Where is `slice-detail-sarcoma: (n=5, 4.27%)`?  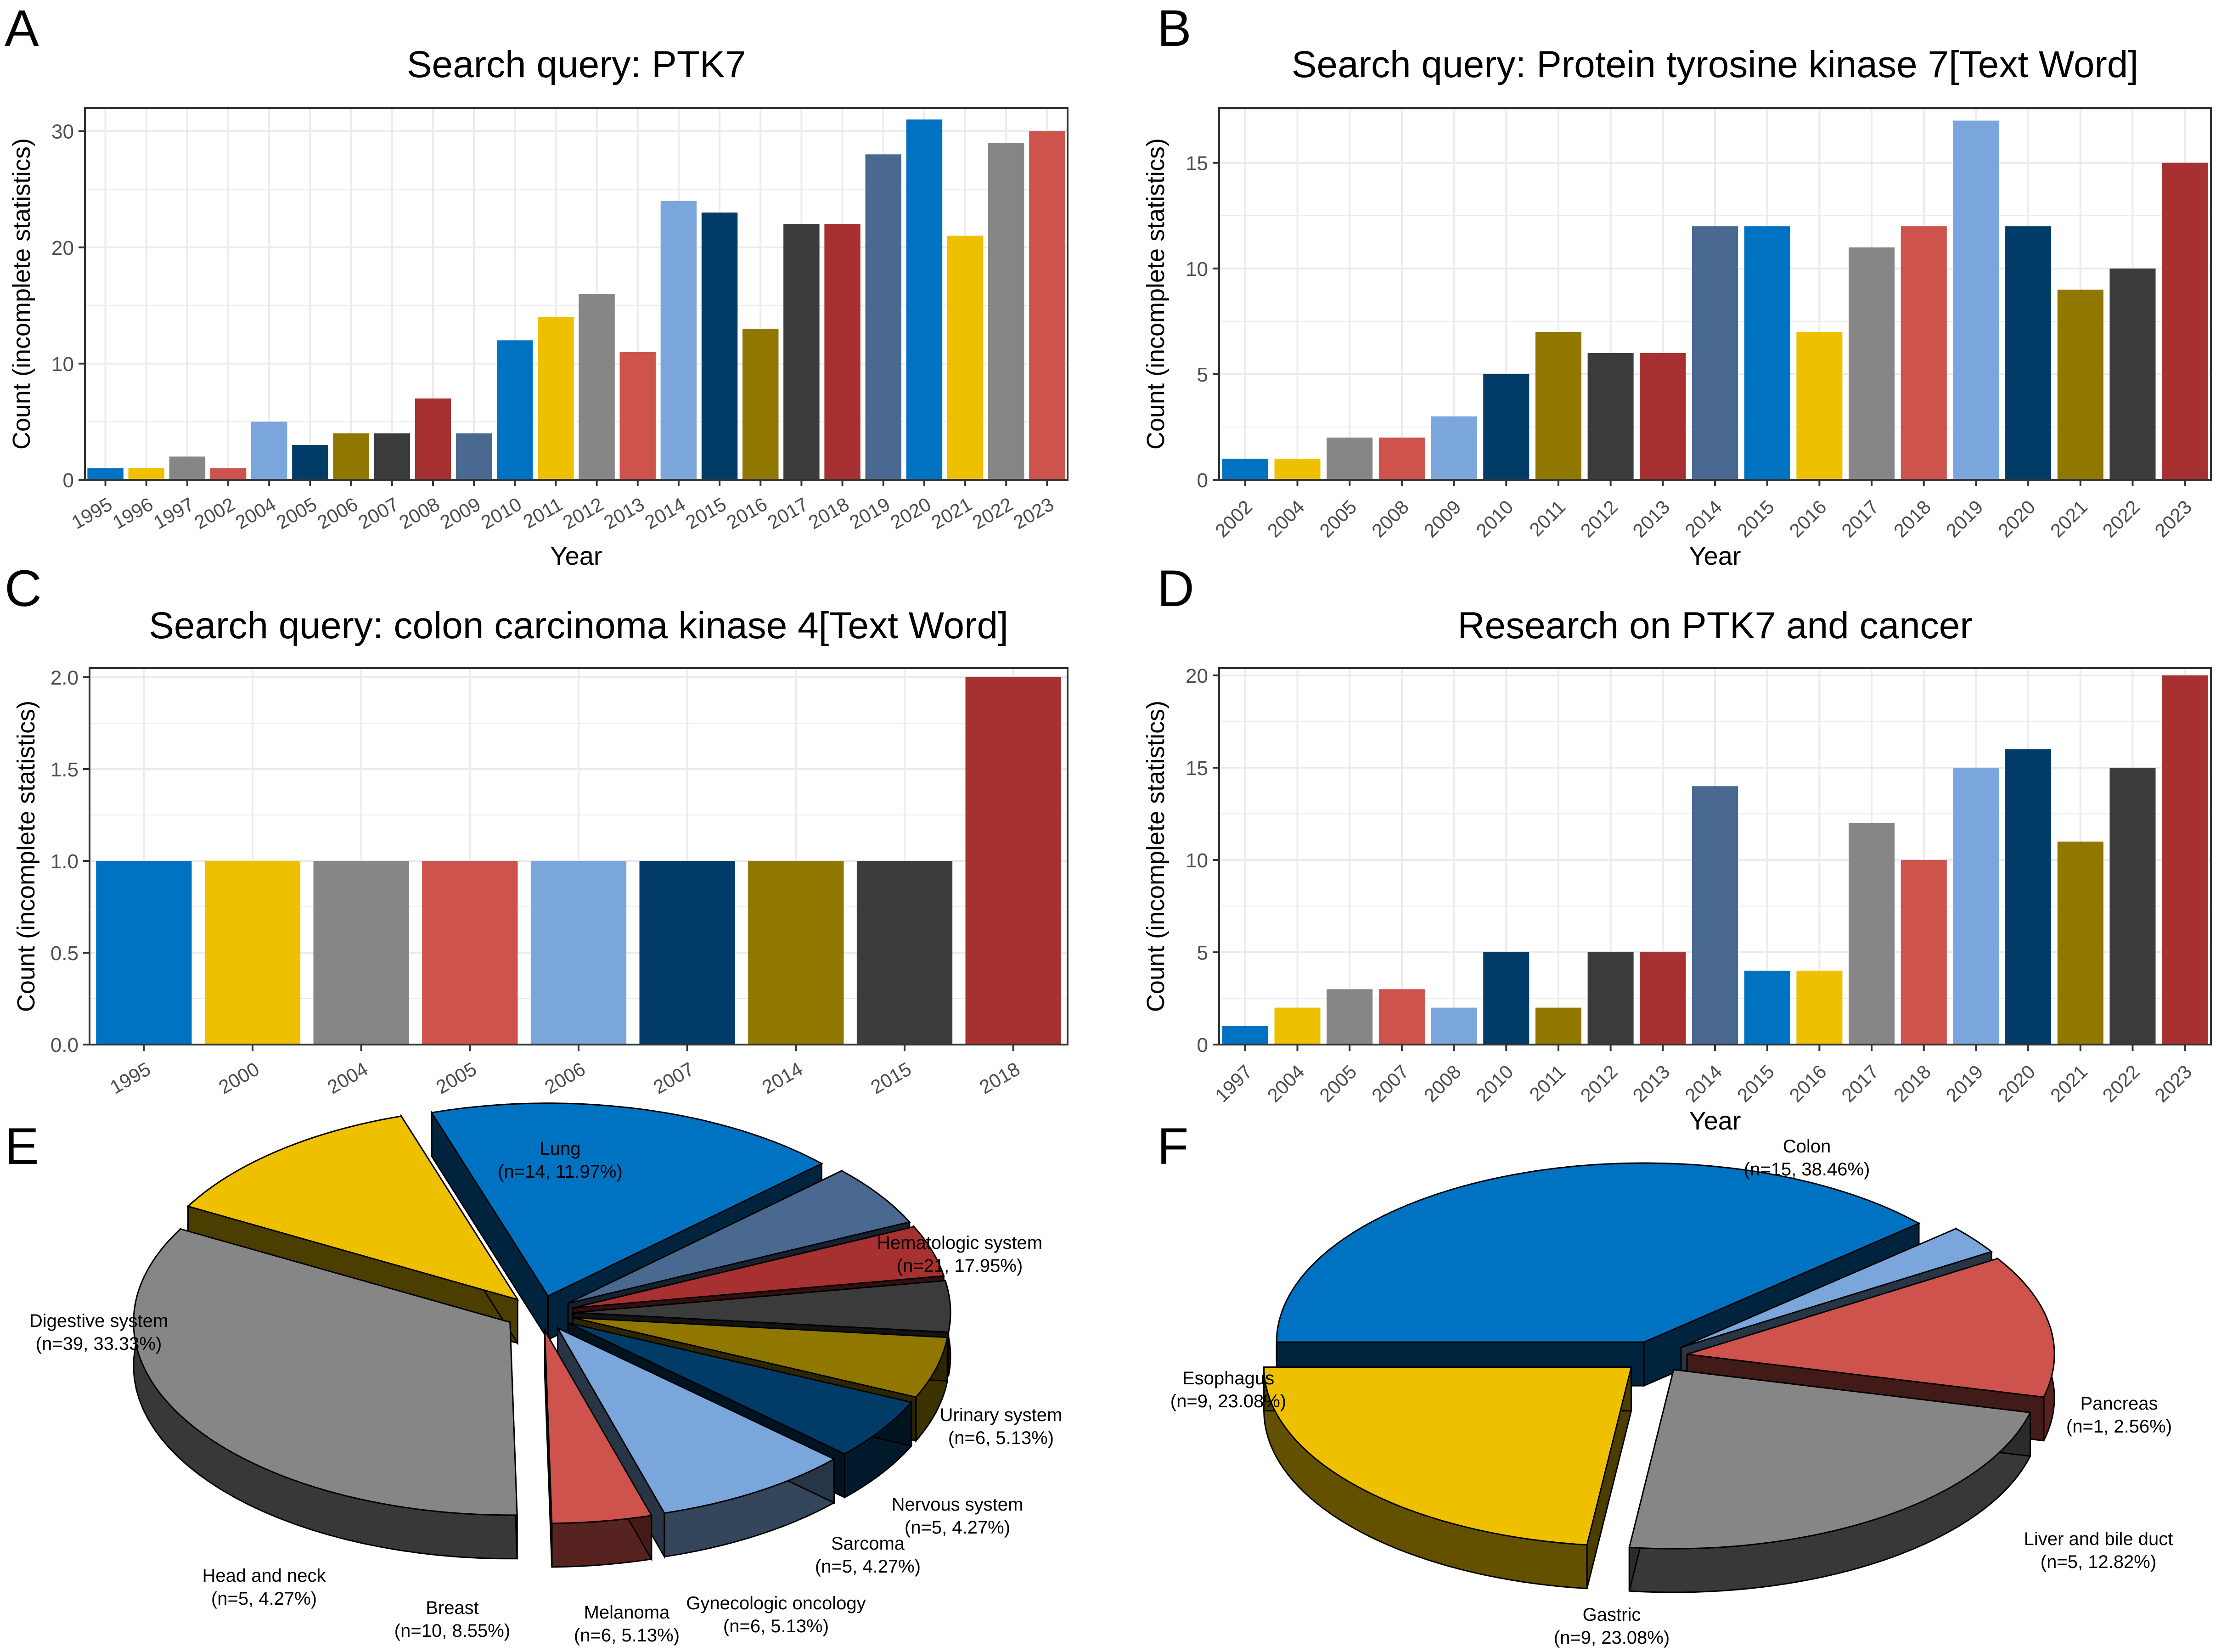
slice-detail-sarcoma: (n=5, 4.27%) is located at coordinates (868, 1566).